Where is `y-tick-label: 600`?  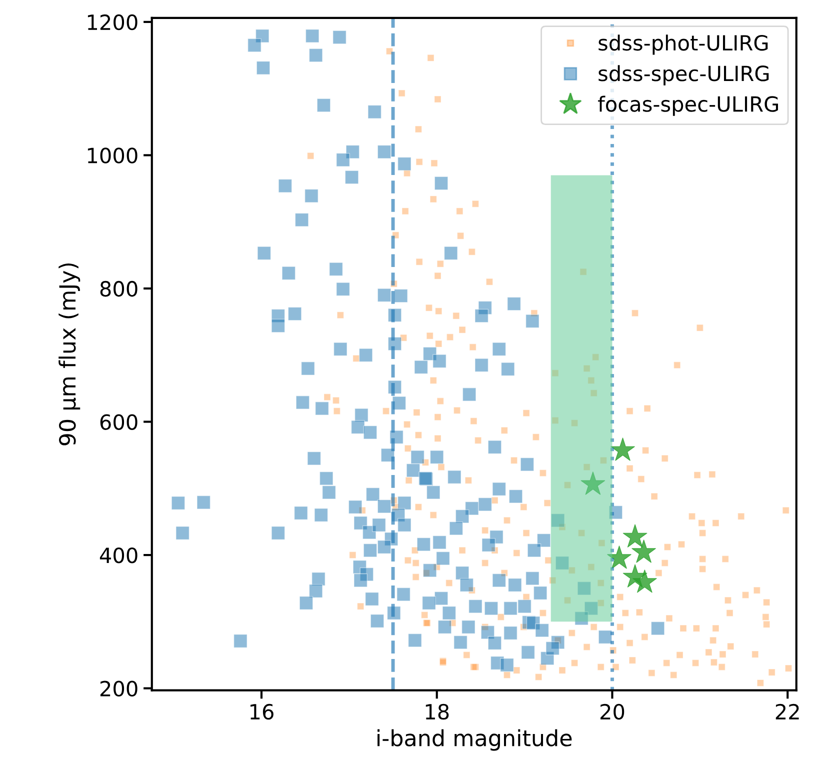
y-tick-label: 600 is located at coordinates (119, 422).